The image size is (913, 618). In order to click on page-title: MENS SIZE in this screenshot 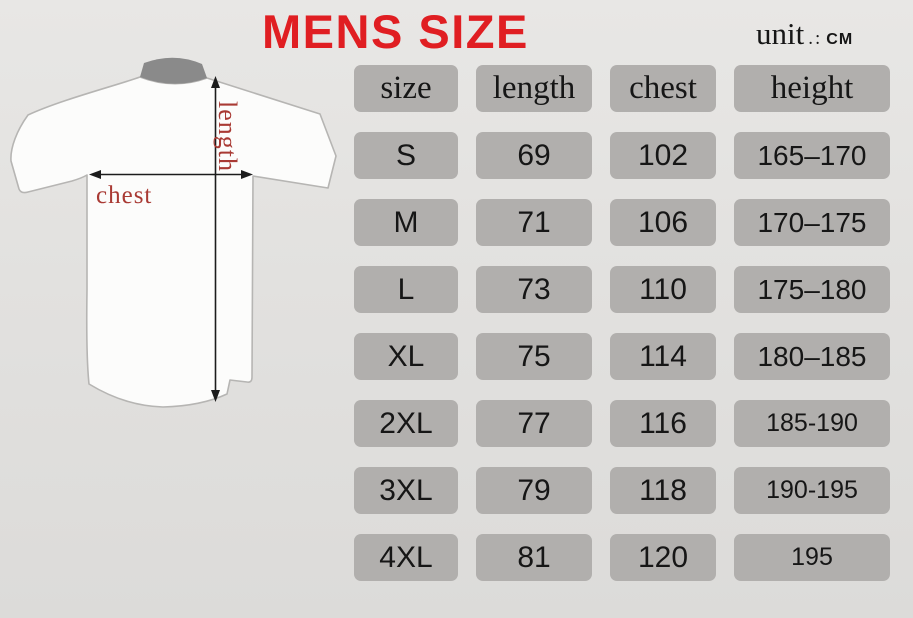, I will do `click(395, 31)`.